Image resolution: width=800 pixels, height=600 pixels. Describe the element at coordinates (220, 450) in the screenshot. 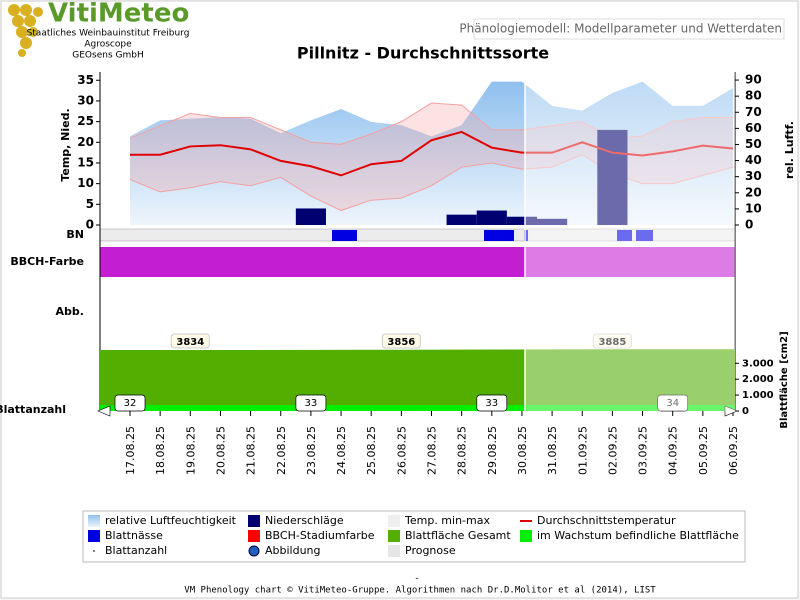

I see `x-tick-label: 20.08.25` at that location.